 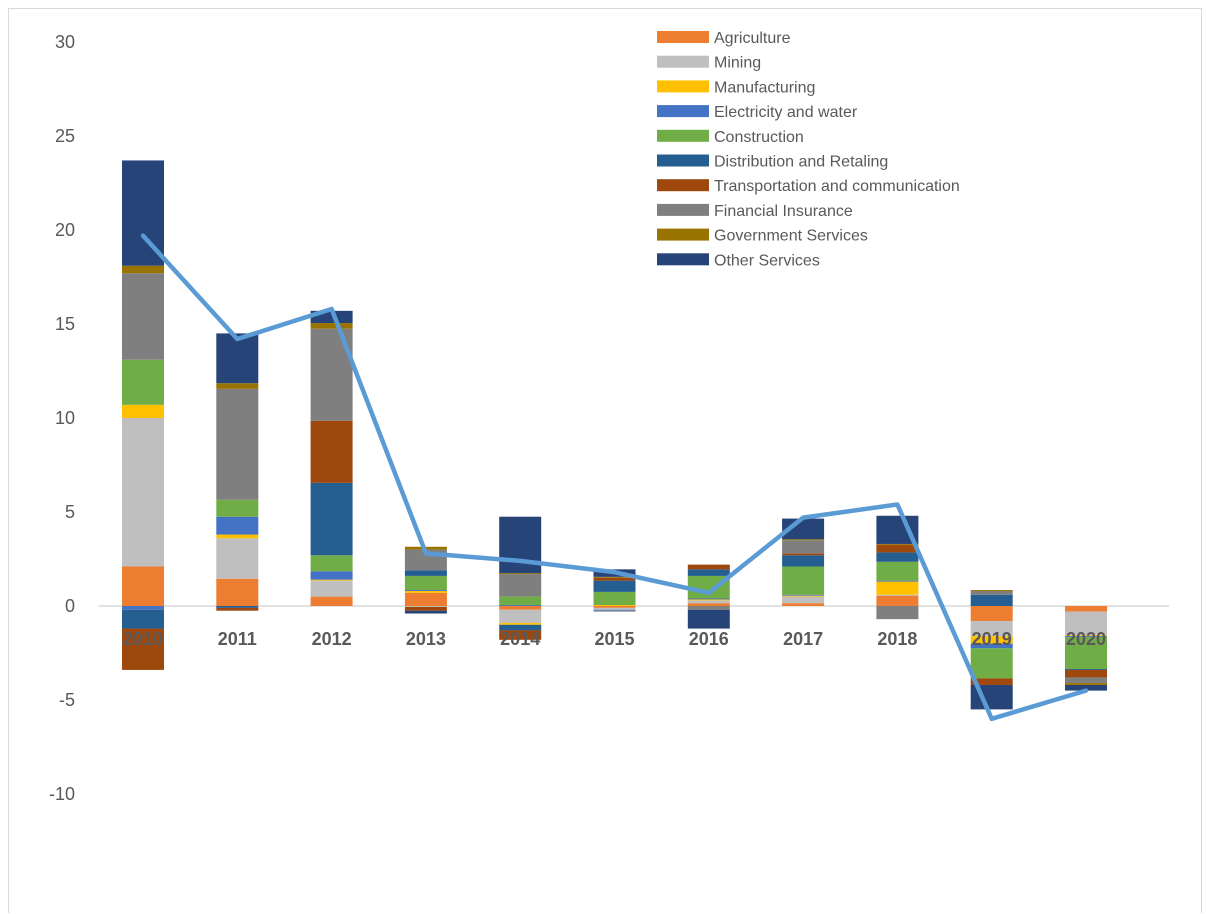 I want to click on legend-label: Distribution and Retaling, so click(x=801, y=162).